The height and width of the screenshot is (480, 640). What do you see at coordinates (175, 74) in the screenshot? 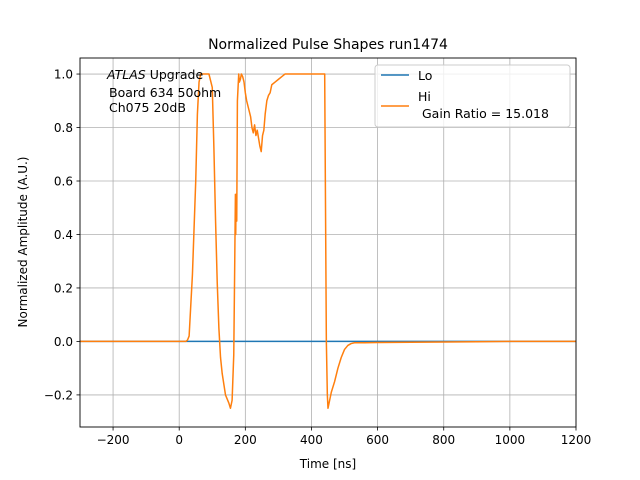
I see `annotation-upgrade: Upgrade` at bounding box center [175, 74].